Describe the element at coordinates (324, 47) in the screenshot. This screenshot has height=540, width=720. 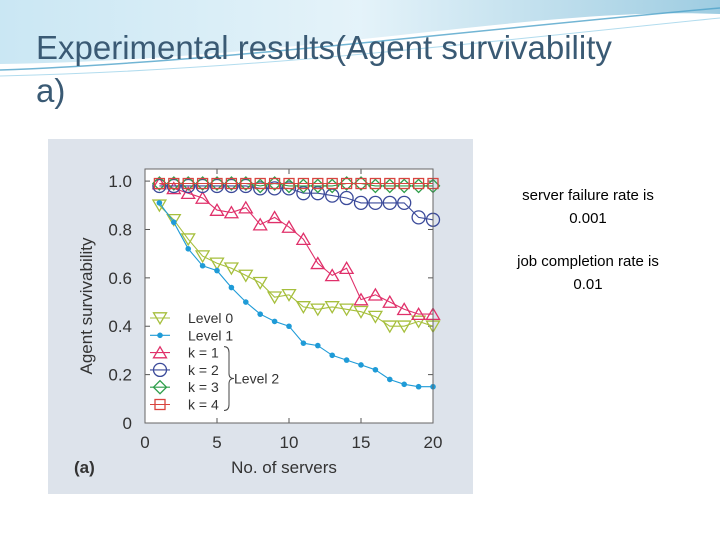
I see `slide-title-line-1: Experimental results(Agent survivability` at that location.